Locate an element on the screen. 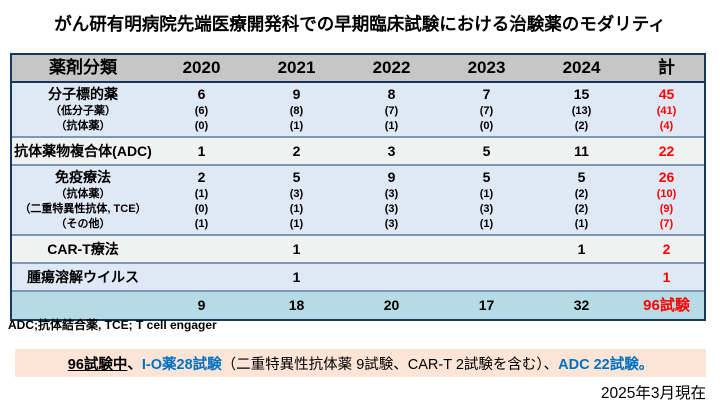 The height and width of the screenshot is (405, 720). table-subrow: （抗体薬） (0) (1) (1) (0) (2) (4) is located at coordinates (358, 126).